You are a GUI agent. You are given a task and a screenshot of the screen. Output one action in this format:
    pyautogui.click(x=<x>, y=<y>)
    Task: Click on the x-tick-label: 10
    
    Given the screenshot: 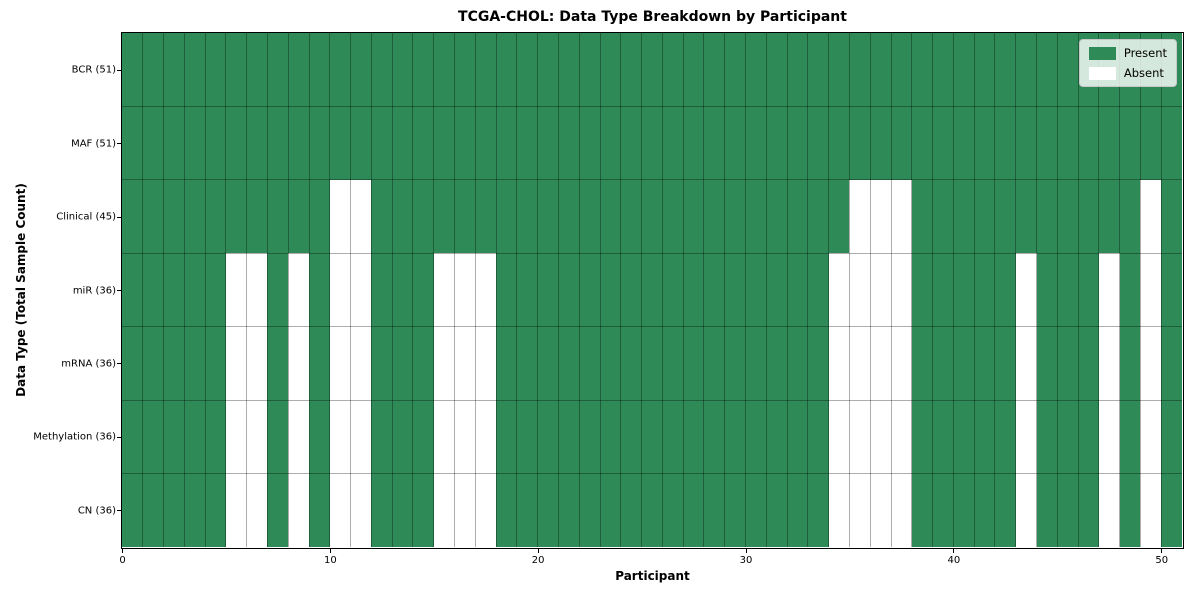 What is the action you would take?
    pyautogui.click(x=330, y=560)
    